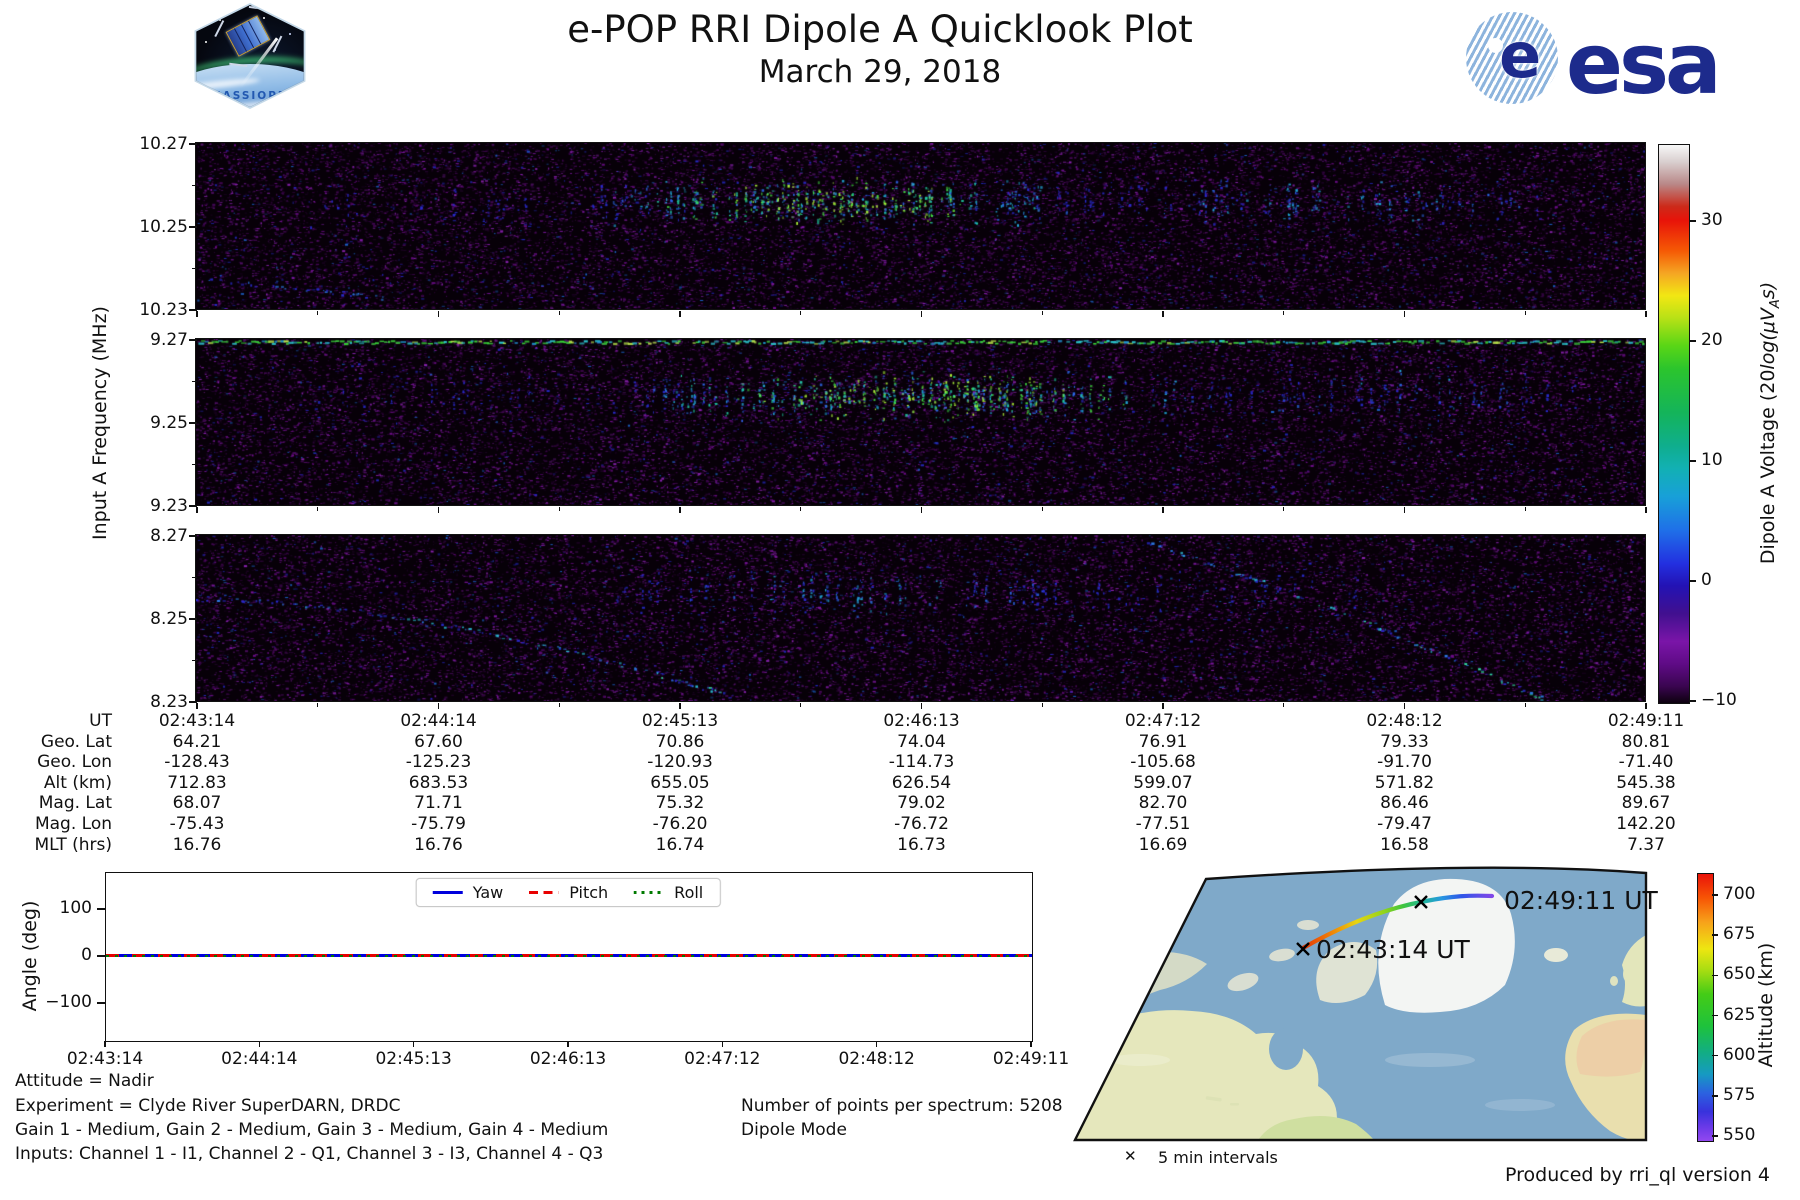 This screenshot has width=1800, height=1200. I want to click on legend-item-yaw: Yaw, so click(467, 892).